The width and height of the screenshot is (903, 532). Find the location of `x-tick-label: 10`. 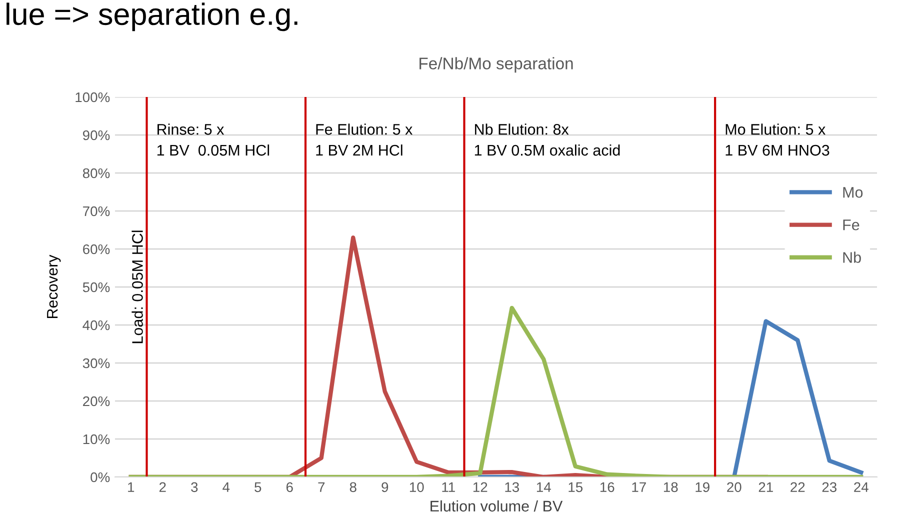

x-tick-label: 10 is located at coordinates (417, 487).